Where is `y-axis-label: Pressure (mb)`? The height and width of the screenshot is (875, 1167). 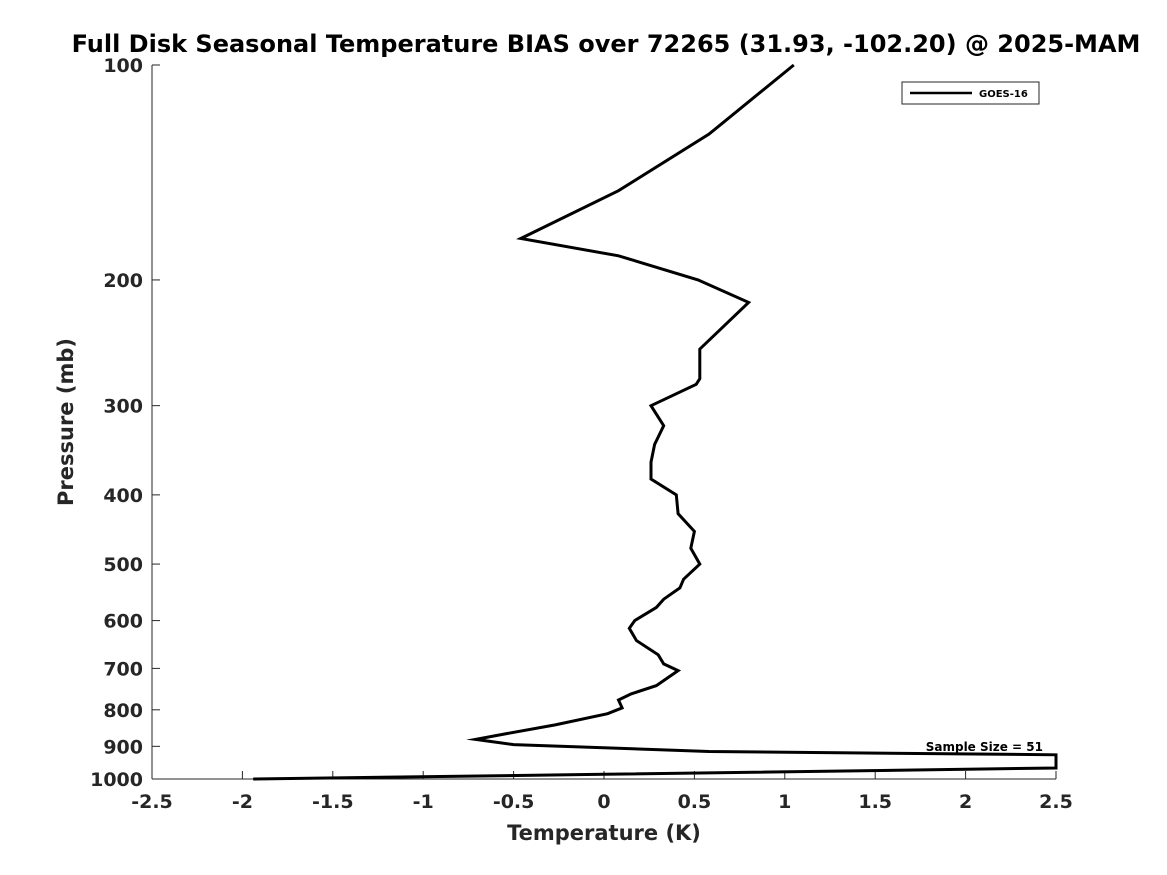 y-axis-label: Pressure (mb) is located at coordinates (66, 422).